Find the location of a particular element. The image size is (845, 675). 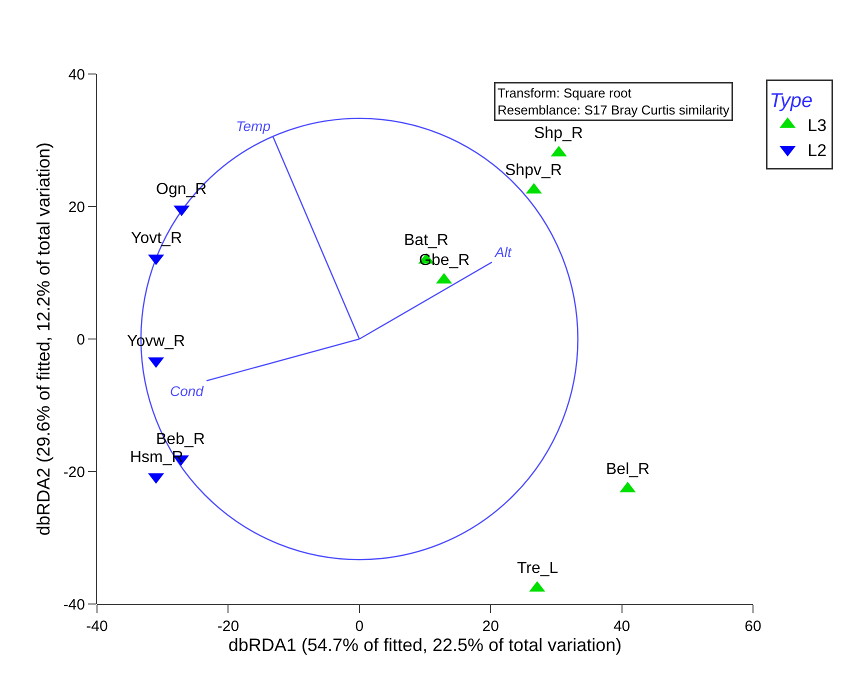

x-tick-label: 20 is located at coordinates (490, 626).